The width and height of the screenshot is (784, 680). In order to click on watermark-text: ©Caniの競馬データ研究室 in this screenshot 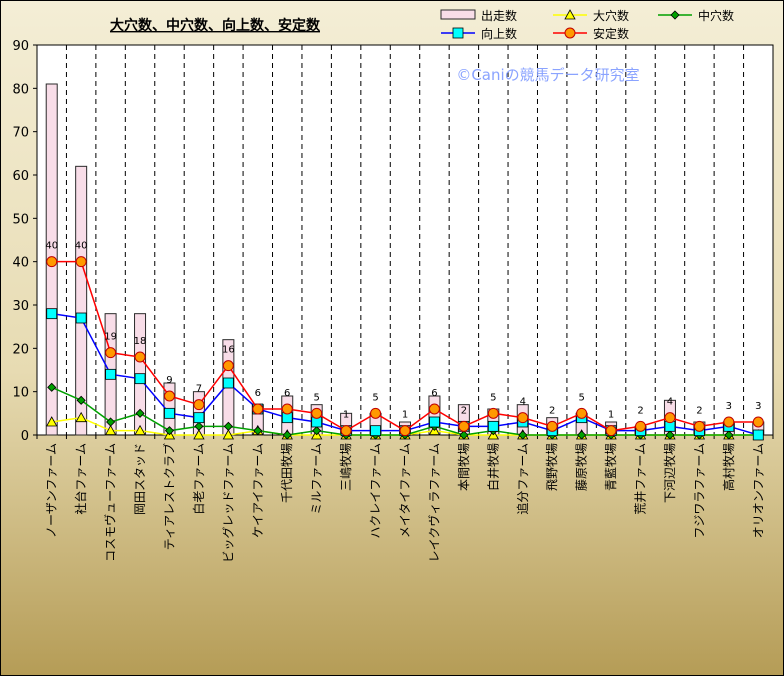, I will do `click(547, 75)`.